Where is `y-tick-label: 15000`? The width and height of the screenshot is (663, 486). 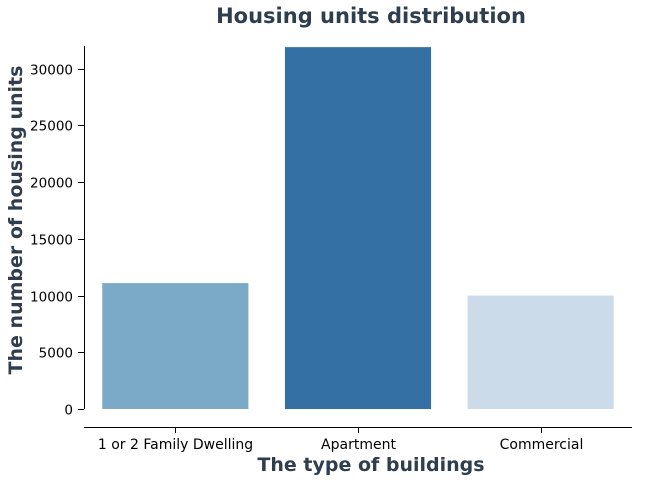
y-tick-label: 15000 is located at coordinates (51, 241).